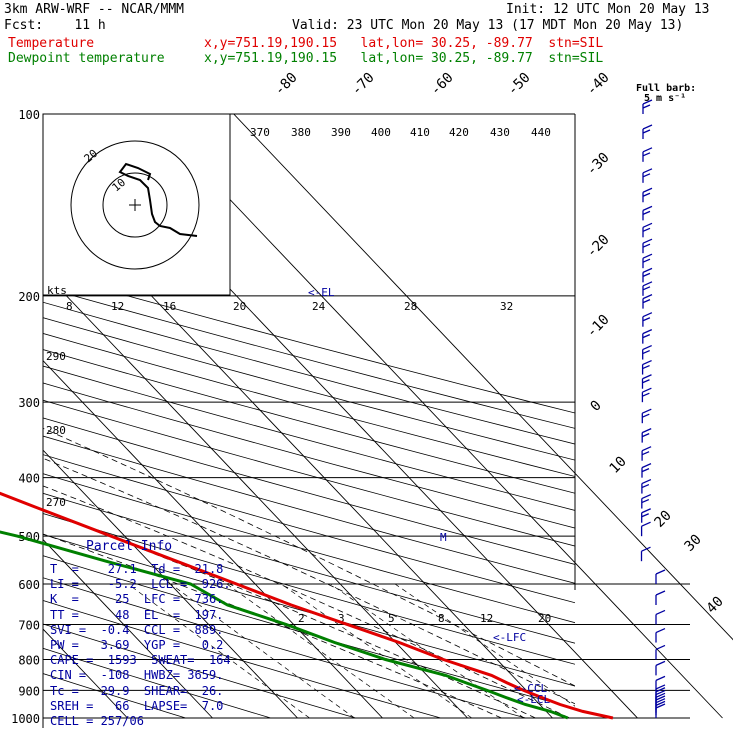  I want to click on model-title: 3km ARW-WRF -- NCAR/MMM, so click(94, 9).